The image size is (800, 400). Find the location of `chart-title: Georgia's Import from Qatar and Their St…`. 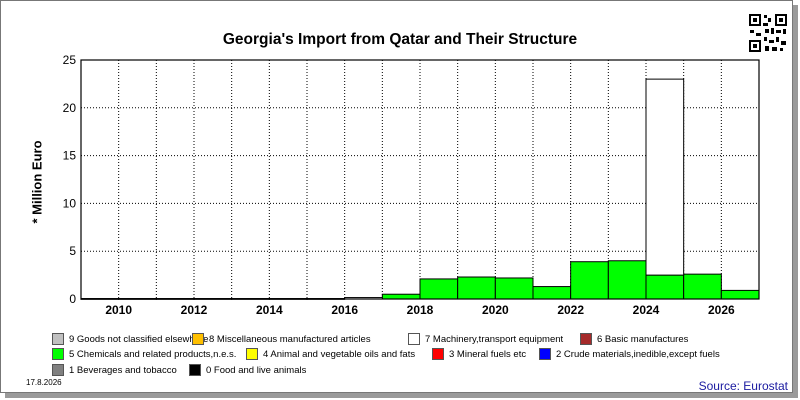

chart-title: Georgia's Import from Qatar and Their St… is located at coordinates (400, 39).